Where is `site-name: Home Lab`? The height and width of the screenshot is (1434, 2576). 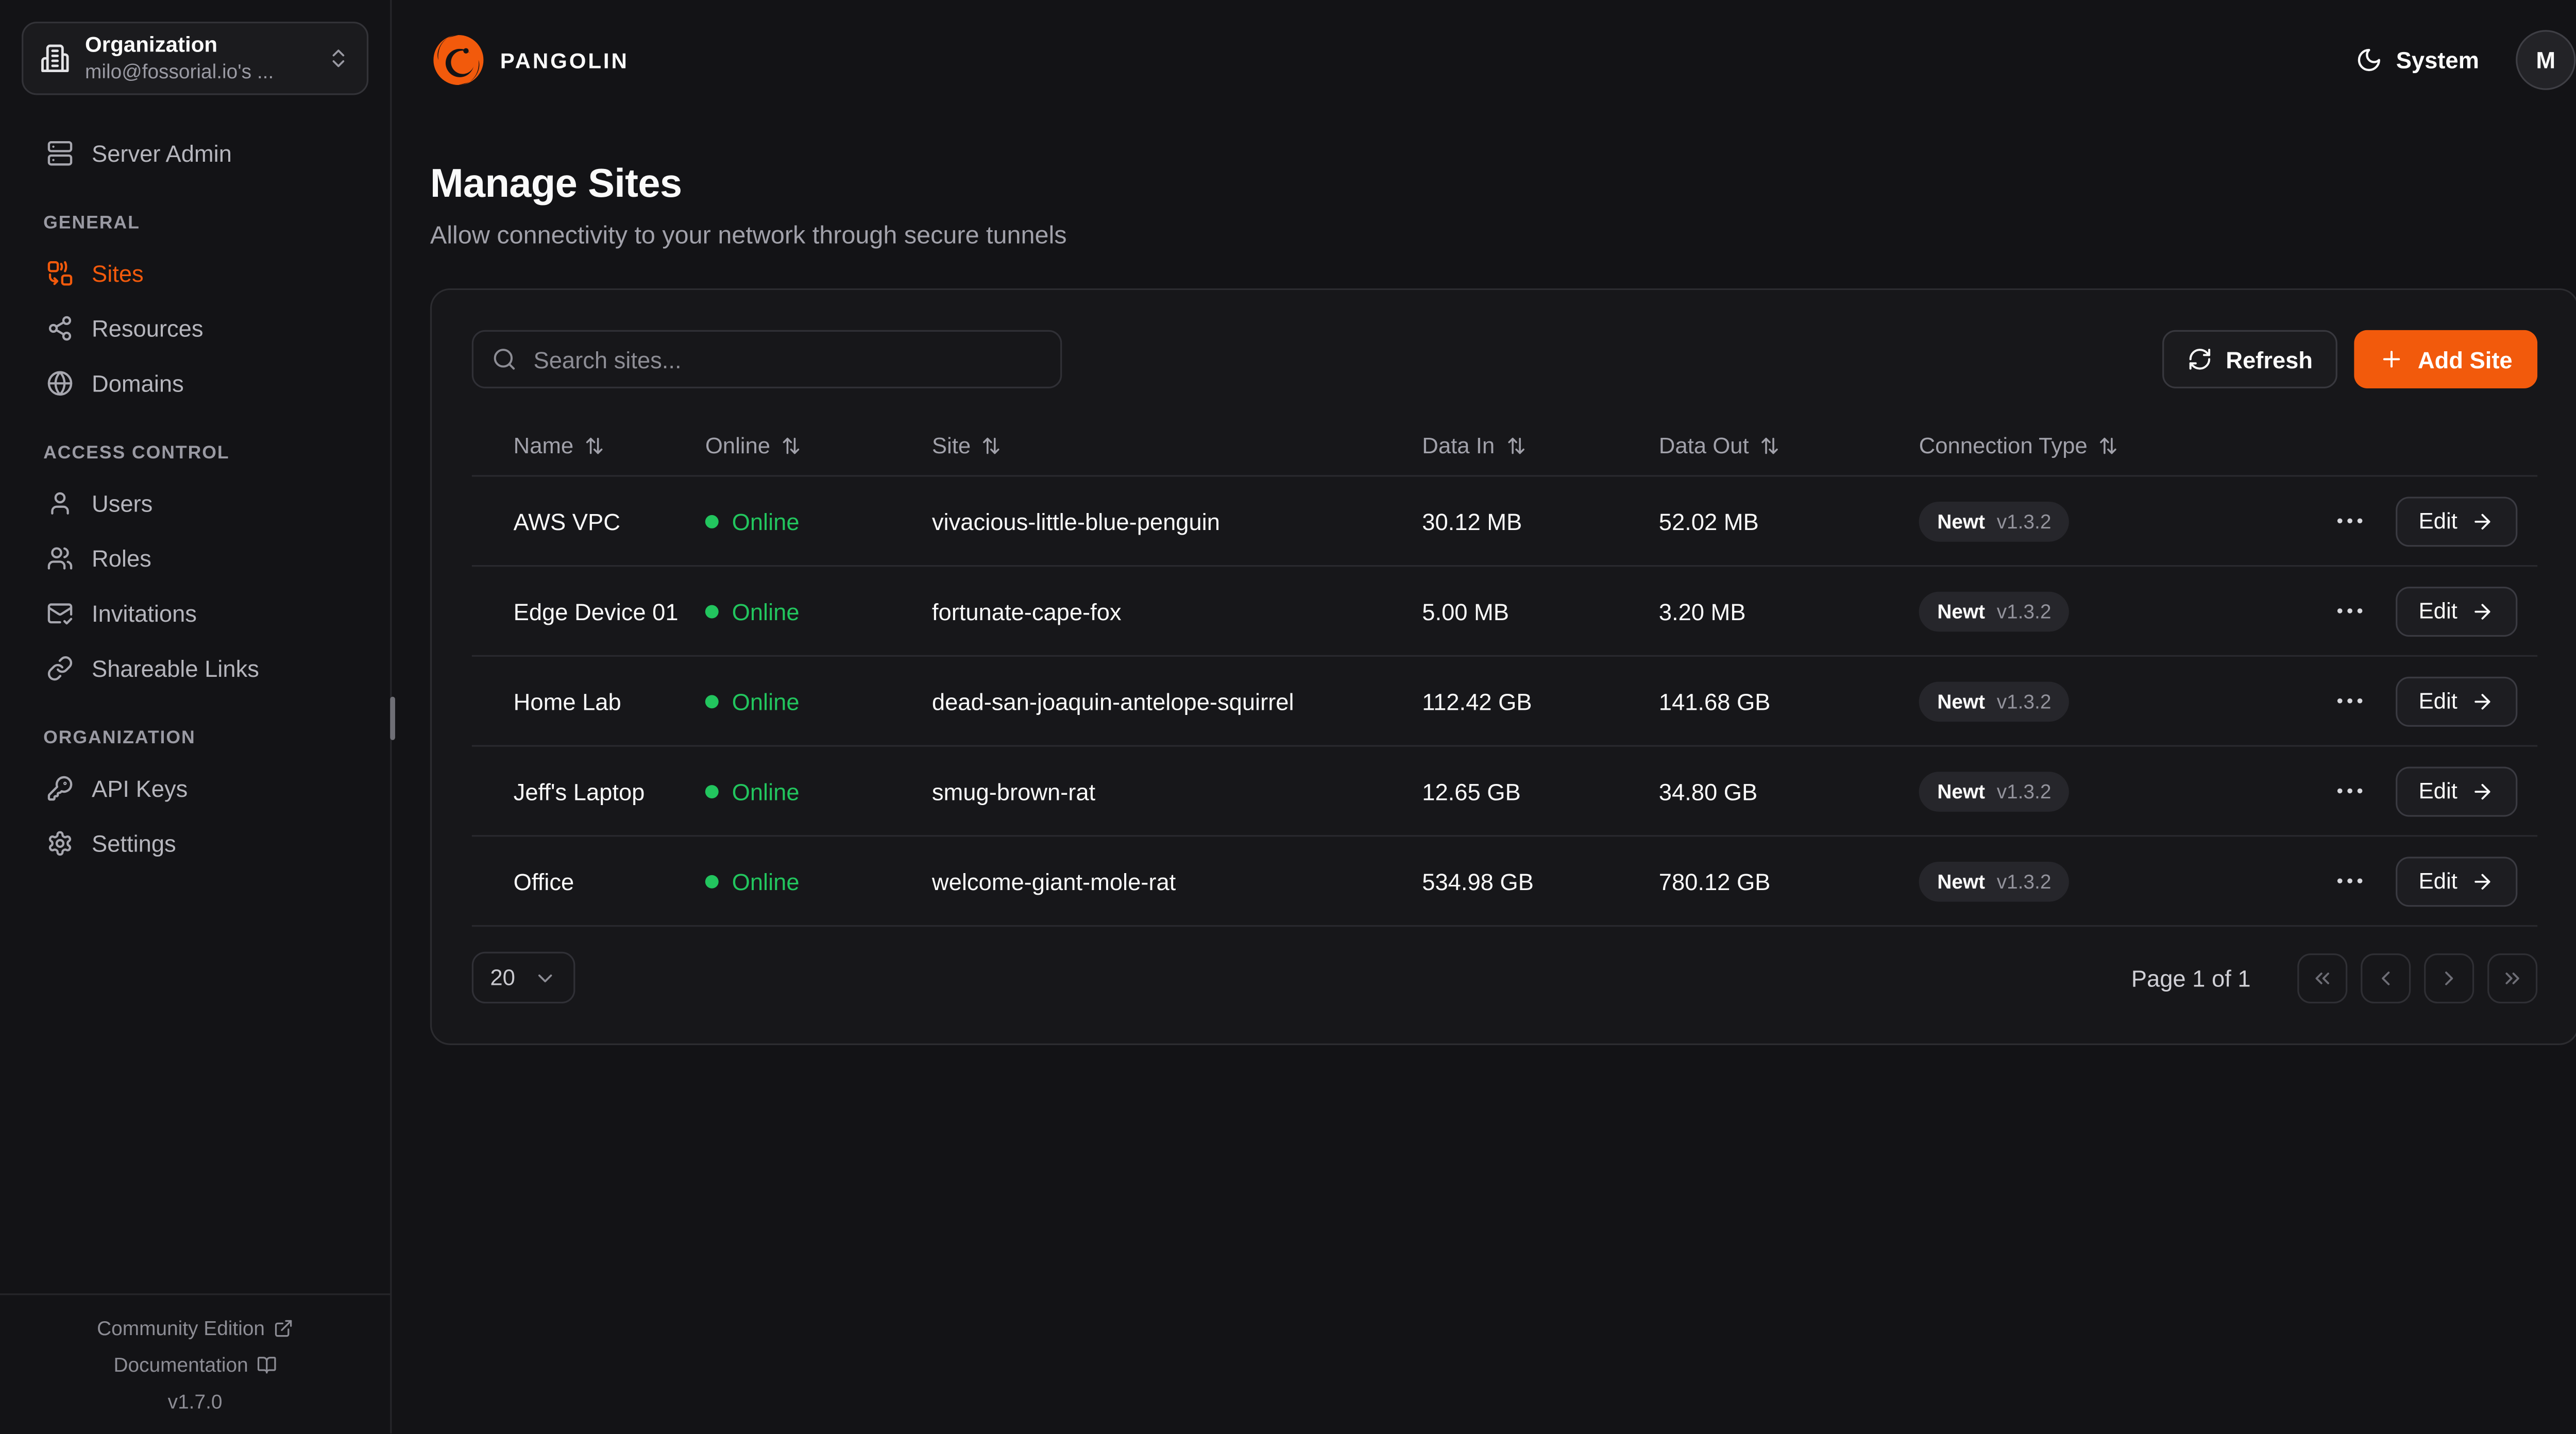
site-name: Home Lab is located at coordinates (567, 700).